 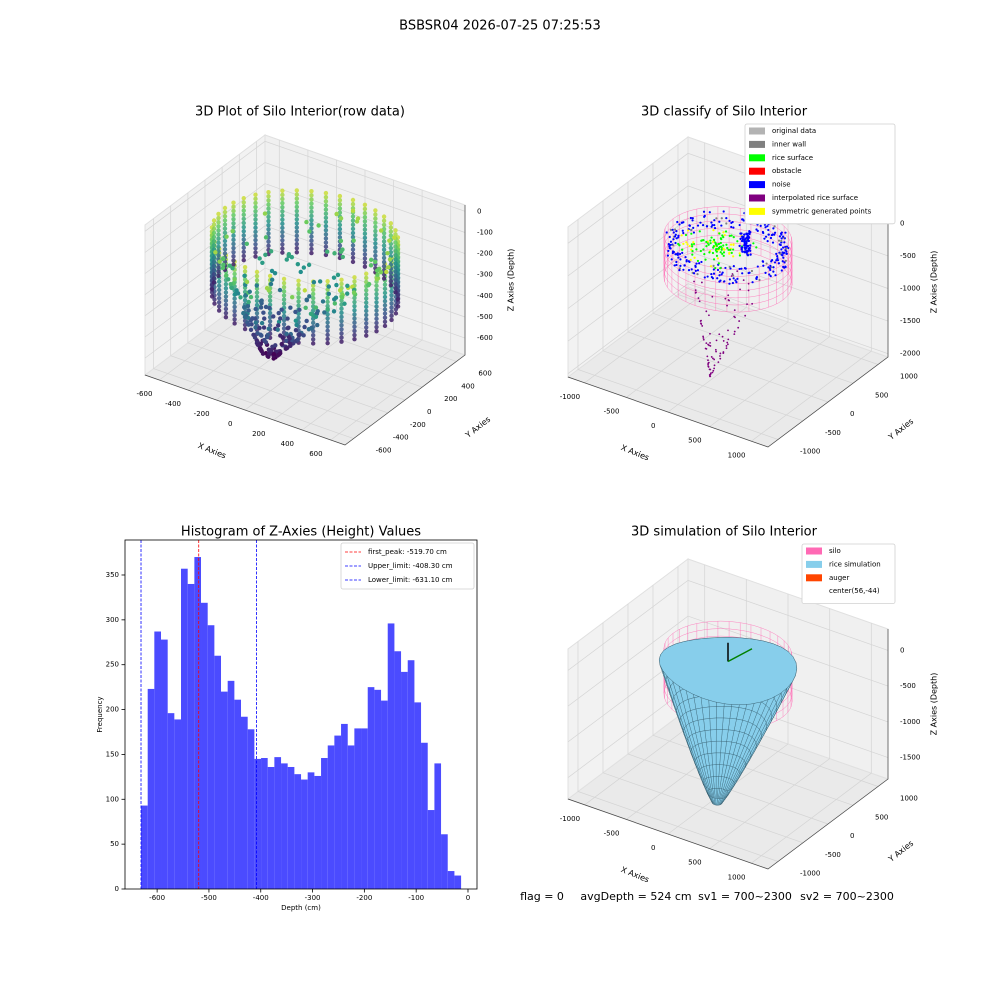 I want to click on subplot-title: Histogram of Z-Axies (Height) Values, so click(x=301, y=532).